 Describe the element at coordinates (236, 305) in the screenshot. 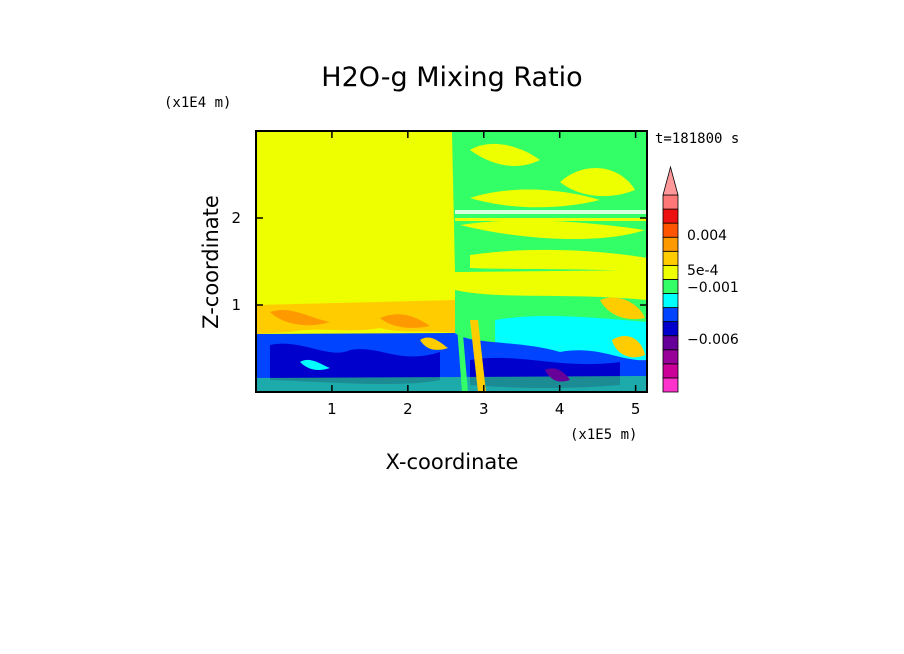

I see `y-tick-label: 1` at that location.